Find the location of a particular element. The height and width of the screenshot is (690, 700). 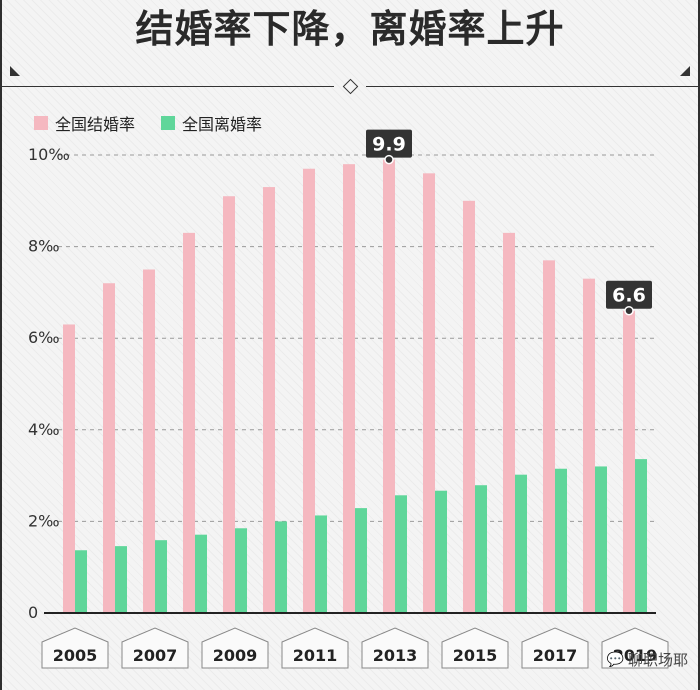

legend-label-marriage: 全国结婚率 is located at coordinates (95, 124).